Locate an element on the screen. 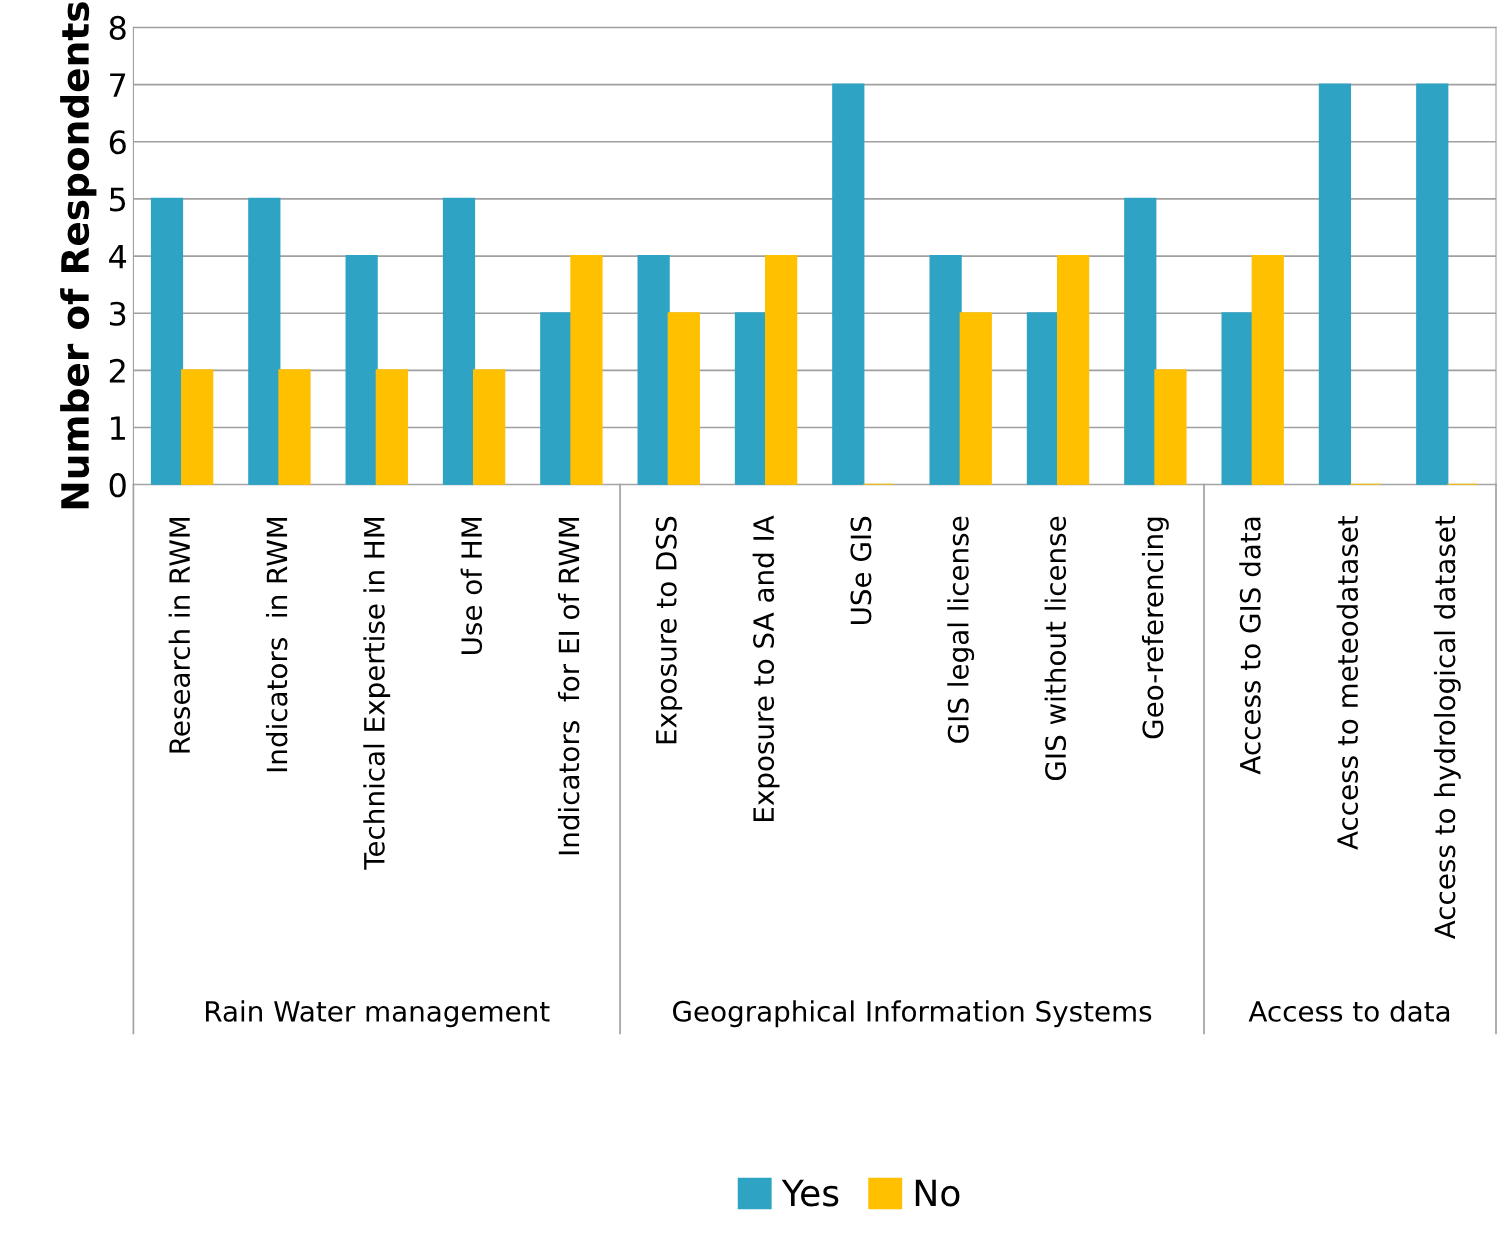  x-tick-label: Exposure to DSS is located at coordinates (669, 630).